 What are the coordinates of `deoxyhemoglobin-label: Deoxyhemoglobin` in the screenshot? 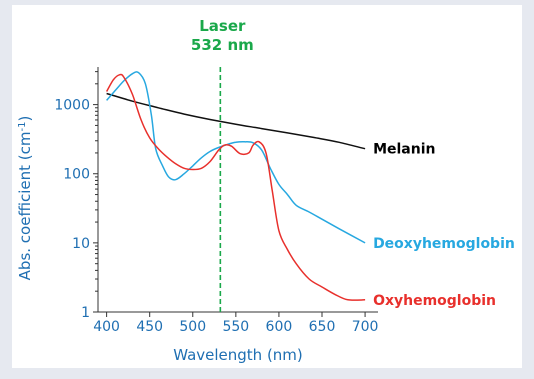 It's located at (444, 244).